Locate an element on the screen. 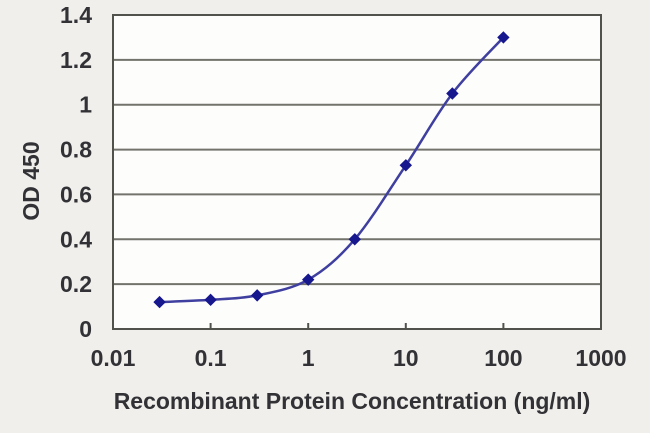  y-tick-label: 0.6 is located at coordinates (76, 194).